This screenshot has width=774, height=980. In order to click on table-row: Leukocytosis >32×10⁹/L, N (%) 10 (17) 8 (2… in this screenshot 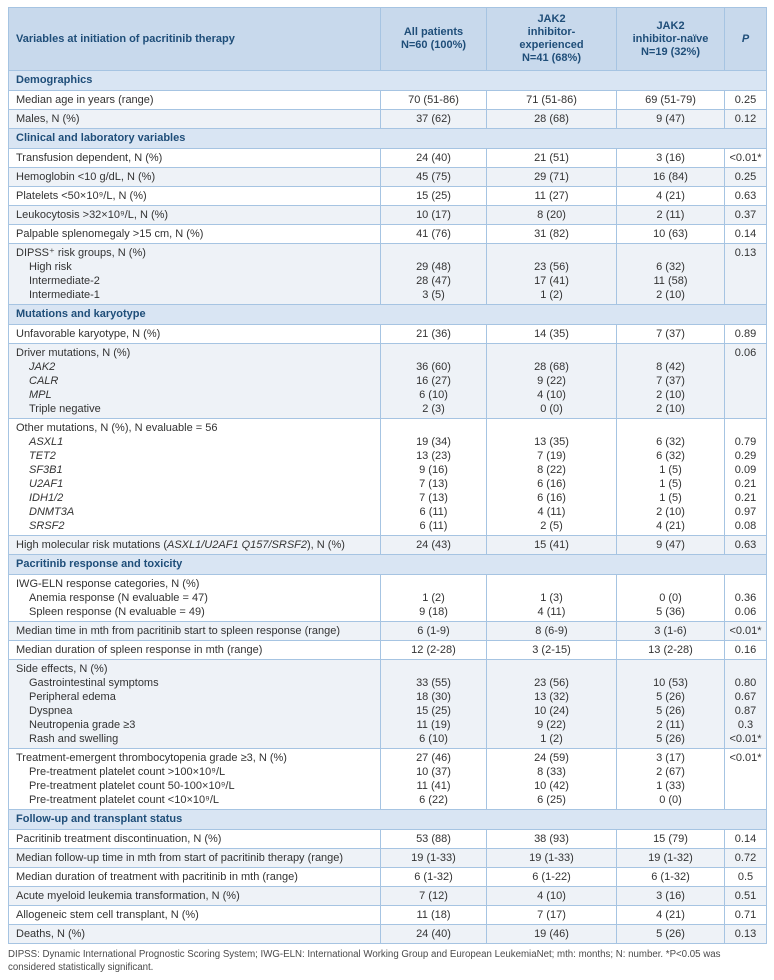, I will do `click(387, 215)`.